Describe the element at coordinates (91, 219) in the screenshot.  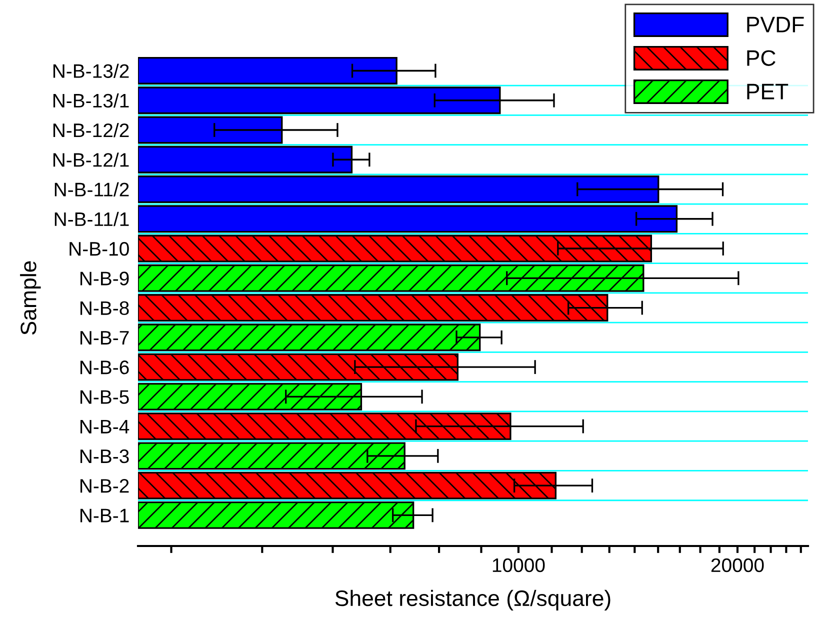
I see `y-tick-label: N-B-11/1` at that location.